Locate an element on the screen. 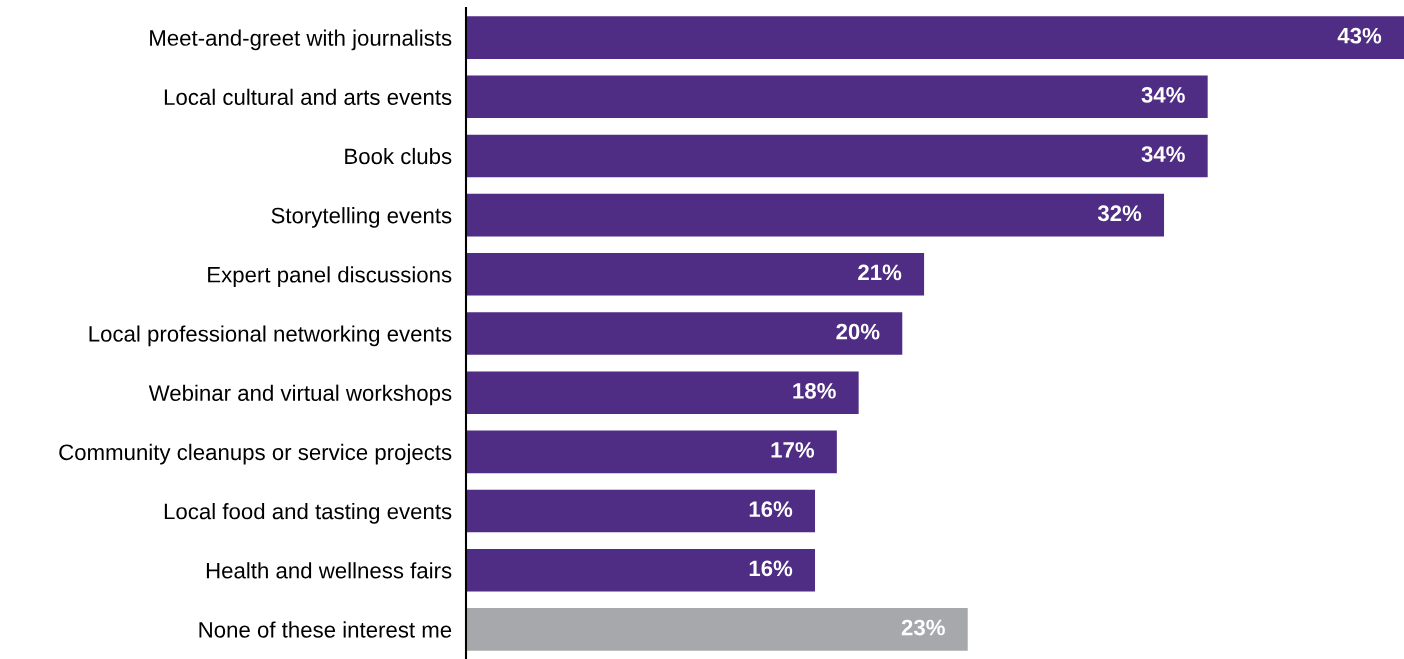 The width and height of the screenshot is (1404, 659). y-tick-label: Webinar and virtual workshops is located at coordinates (300, 395).